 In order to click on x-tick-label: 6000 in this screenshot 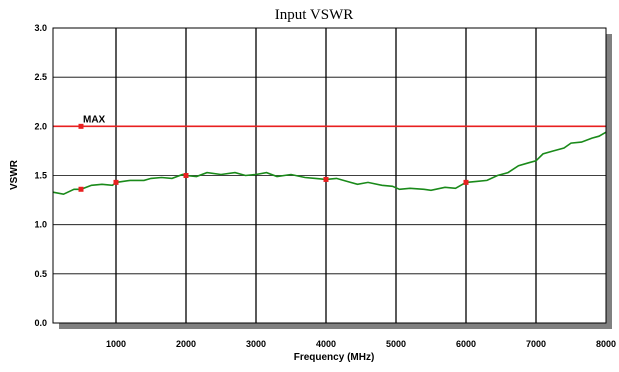, I will do `click(466, 344)`.